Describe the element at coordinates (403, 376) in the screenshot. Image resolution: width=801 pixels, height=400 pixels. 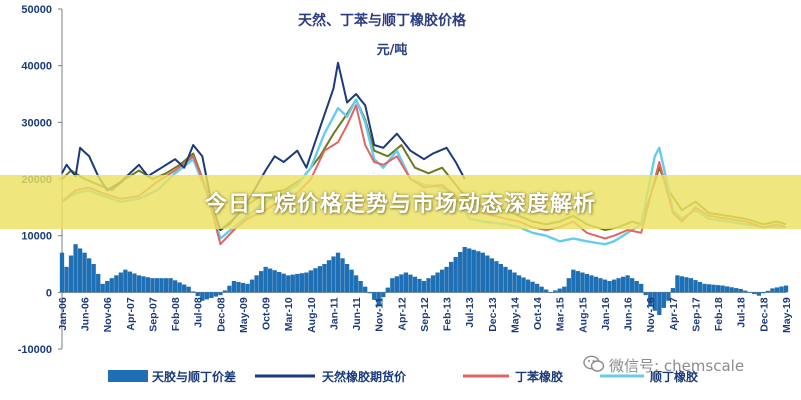
I see `chart-legend: 天胶与顺丁价差 天然橡胶期货价 丁苯橡胶 顺丁橡胶` at that location.